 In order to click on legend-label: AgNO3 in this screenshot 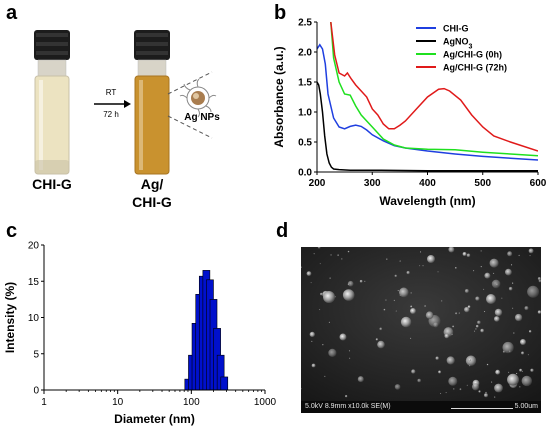, I will do `click(458, 44)`.